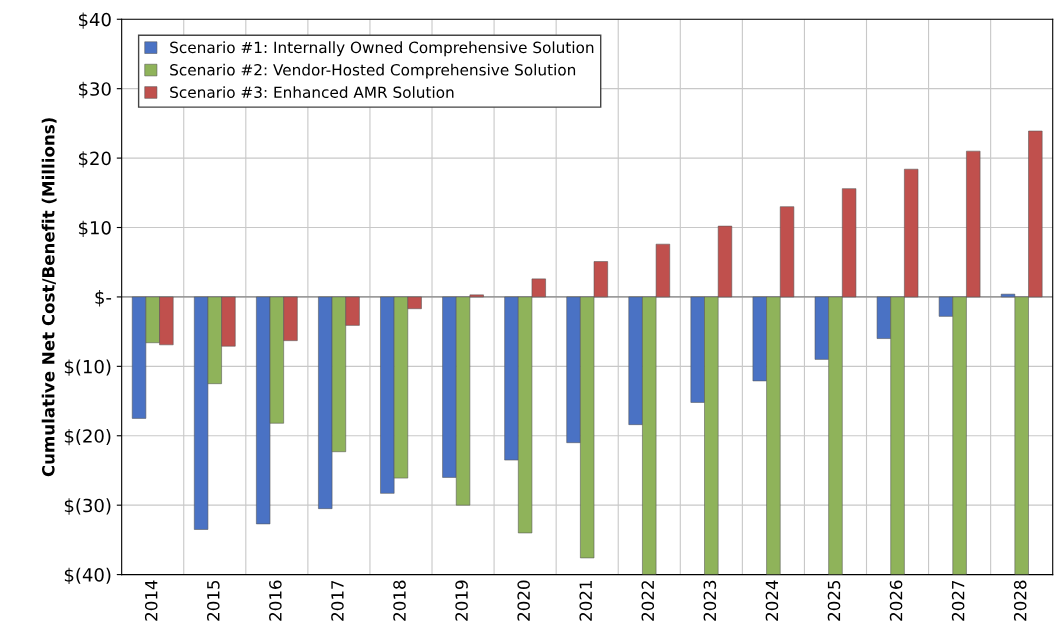  What do you see at coordinates (87, 506) in the screenshot?
I see `y-tick-label: $(30)` at bounding box center [87, 506].